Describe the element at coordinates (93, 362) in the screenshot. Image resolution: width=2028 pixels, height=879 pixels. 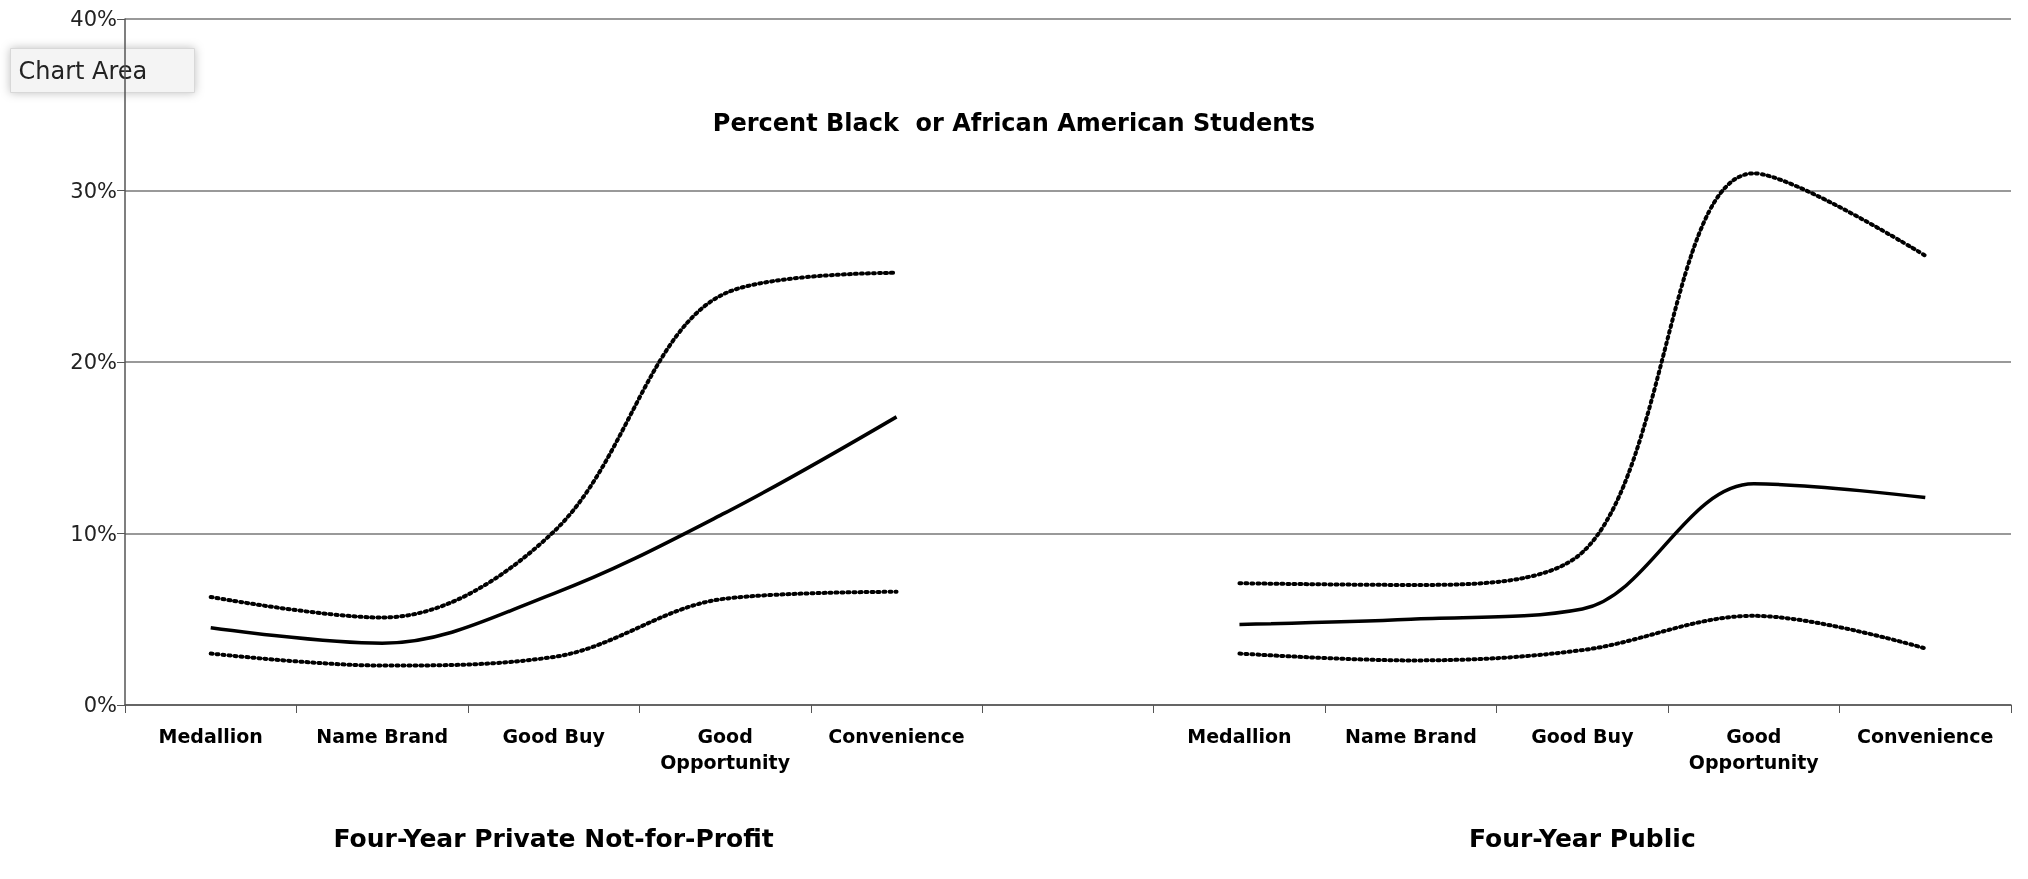
I see `y-tick-label: 20%` at that location.